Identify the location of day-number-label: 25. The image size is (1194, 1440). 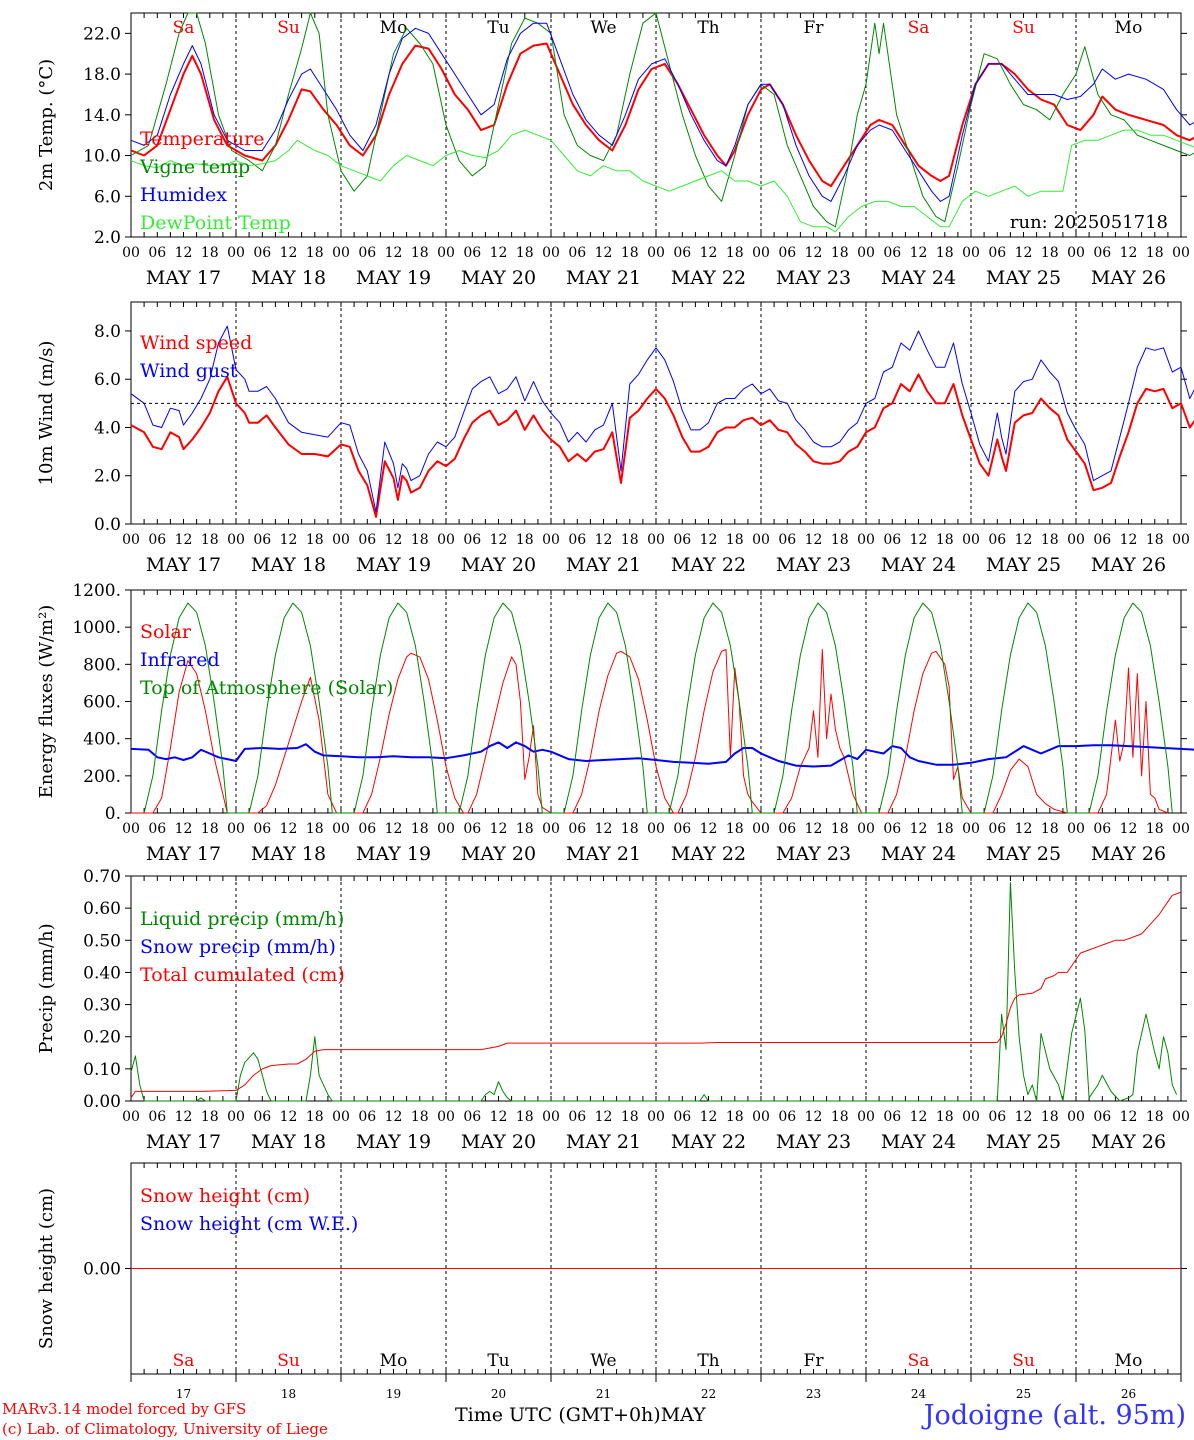
(1023, 1394).